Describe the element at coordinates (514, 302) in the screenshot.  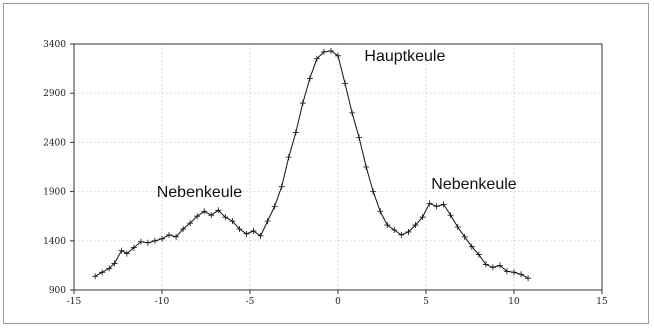
I see `x-tick-label-5: 10` at that location.